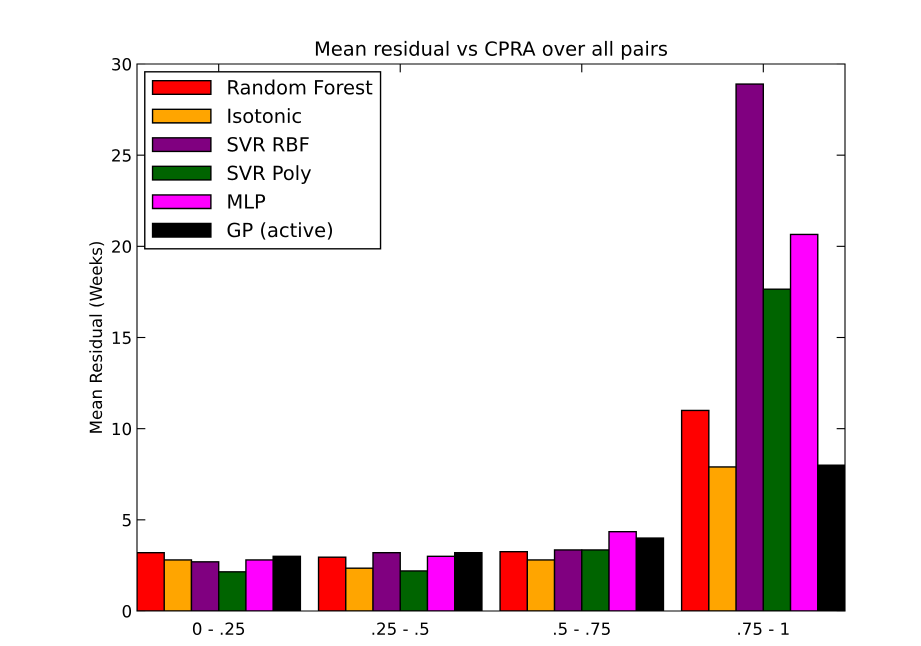 The width and height of the screenshot is (921, 646). I want to click on y-tick-label: 5, so click(126, 520).